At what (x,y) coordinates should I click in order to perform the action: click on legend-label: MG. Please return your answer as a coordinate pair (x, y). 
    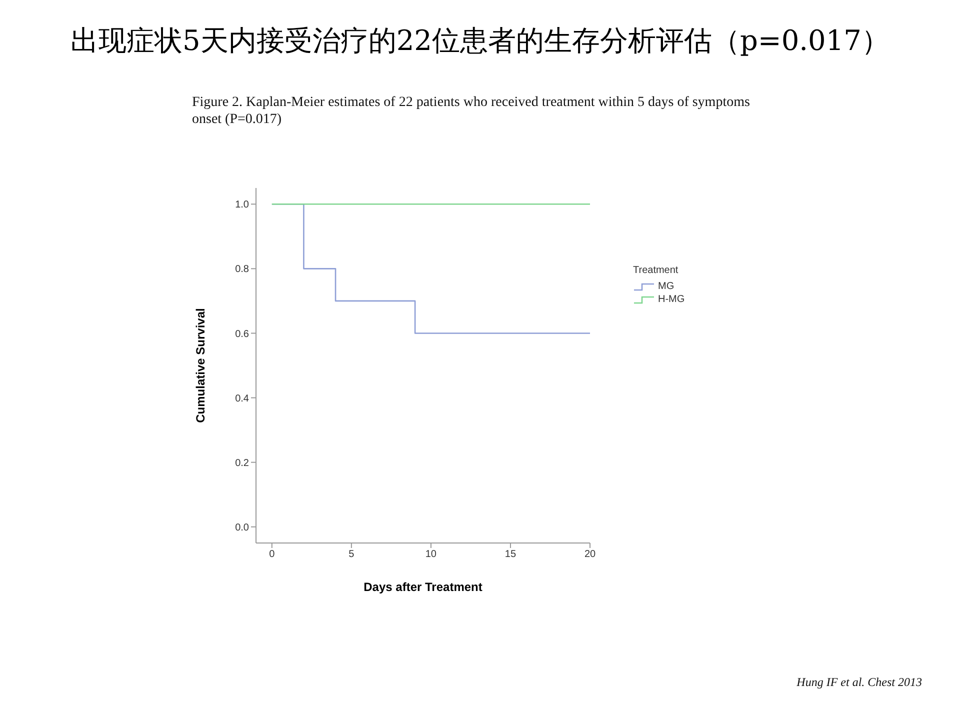
    Looking at the image, I should click on (666, 286).